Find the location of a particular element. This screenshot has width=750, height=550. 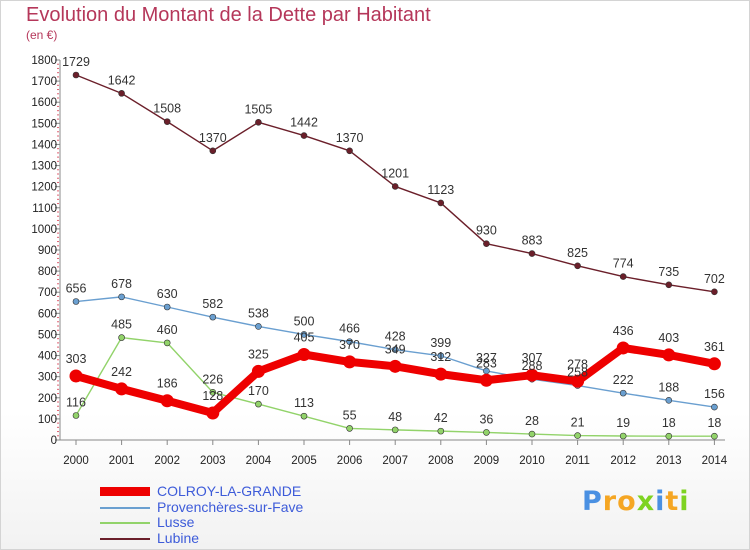

data-label: 28 is located at coordinates (532, 421).